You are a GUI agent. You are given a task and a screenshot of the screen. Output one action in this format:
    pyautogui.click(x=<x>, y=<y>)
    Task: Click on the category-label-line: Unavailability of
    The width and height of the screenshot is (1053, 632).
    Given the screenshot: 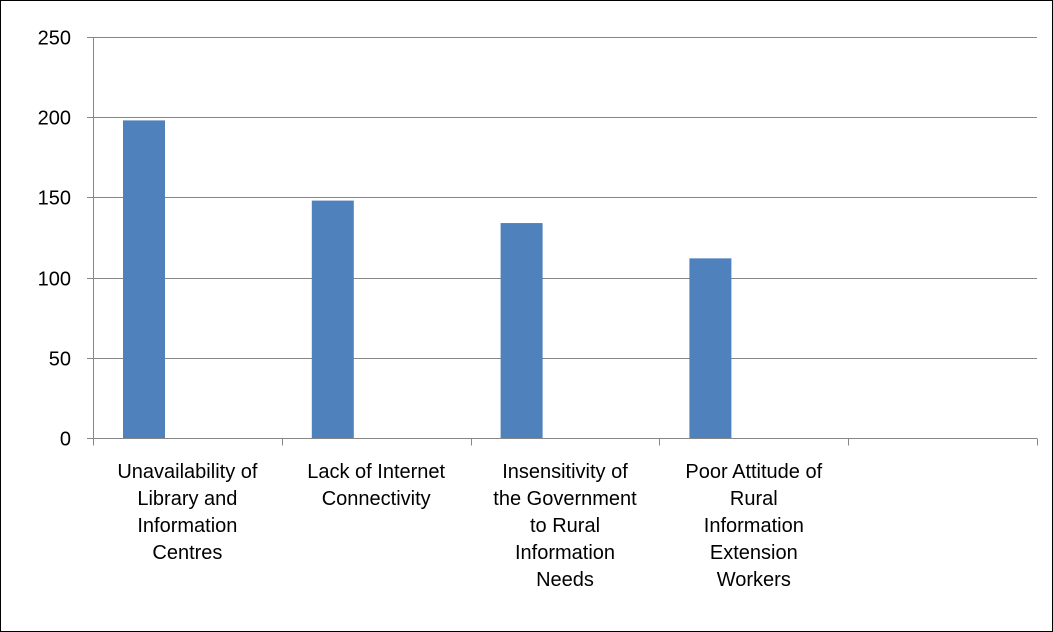 What is the action you would take?
    pyautogui.click(x=187, y=472)
    